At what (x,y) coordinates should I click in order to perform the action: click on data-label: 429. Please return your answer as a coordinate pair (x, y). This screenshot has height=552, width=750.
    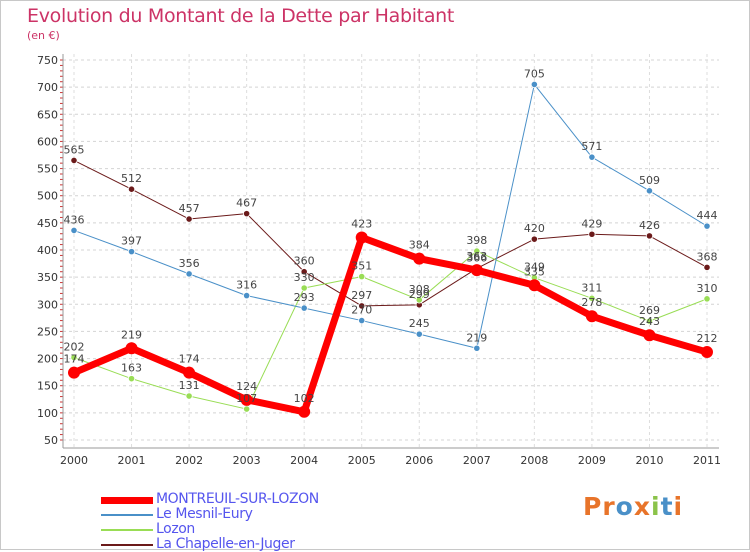
    Looking at the image, I should click on (591, 223).